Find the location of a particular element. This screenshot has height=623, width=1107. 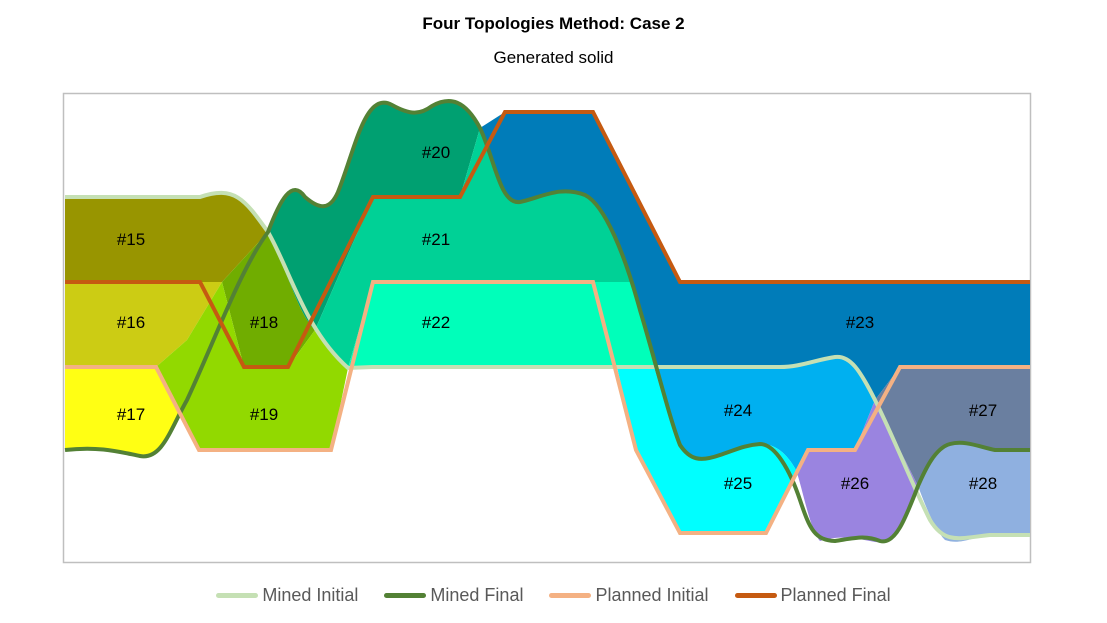

legend-item-mined-initial: Mined Initial is located at coordinates (287, 595).